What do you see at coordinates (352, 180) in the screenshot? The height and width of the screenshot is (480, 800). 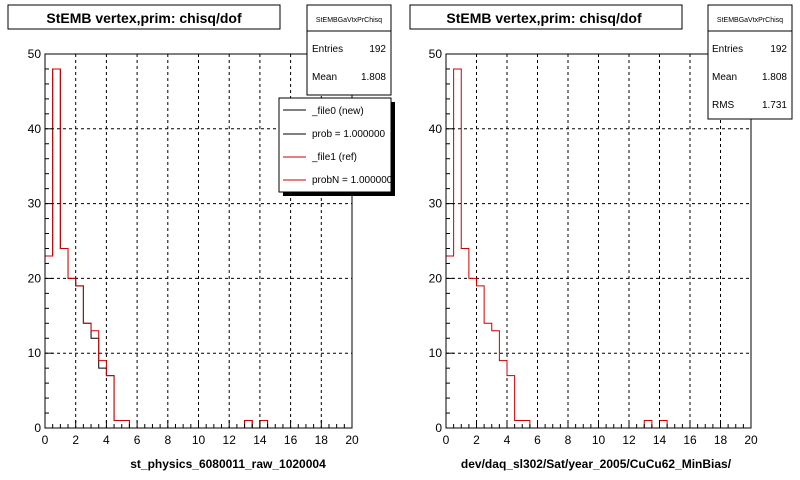 I see `legend-label: probN = 1.000000` at bounding box center [352, 180].